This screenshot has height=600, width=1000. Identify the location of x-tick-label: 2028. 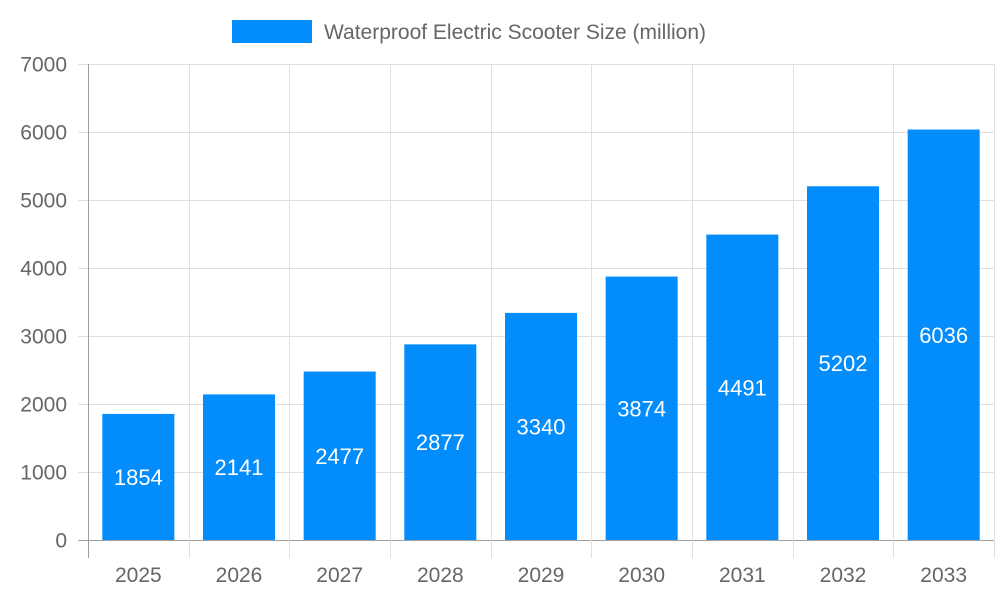
(440, 575).